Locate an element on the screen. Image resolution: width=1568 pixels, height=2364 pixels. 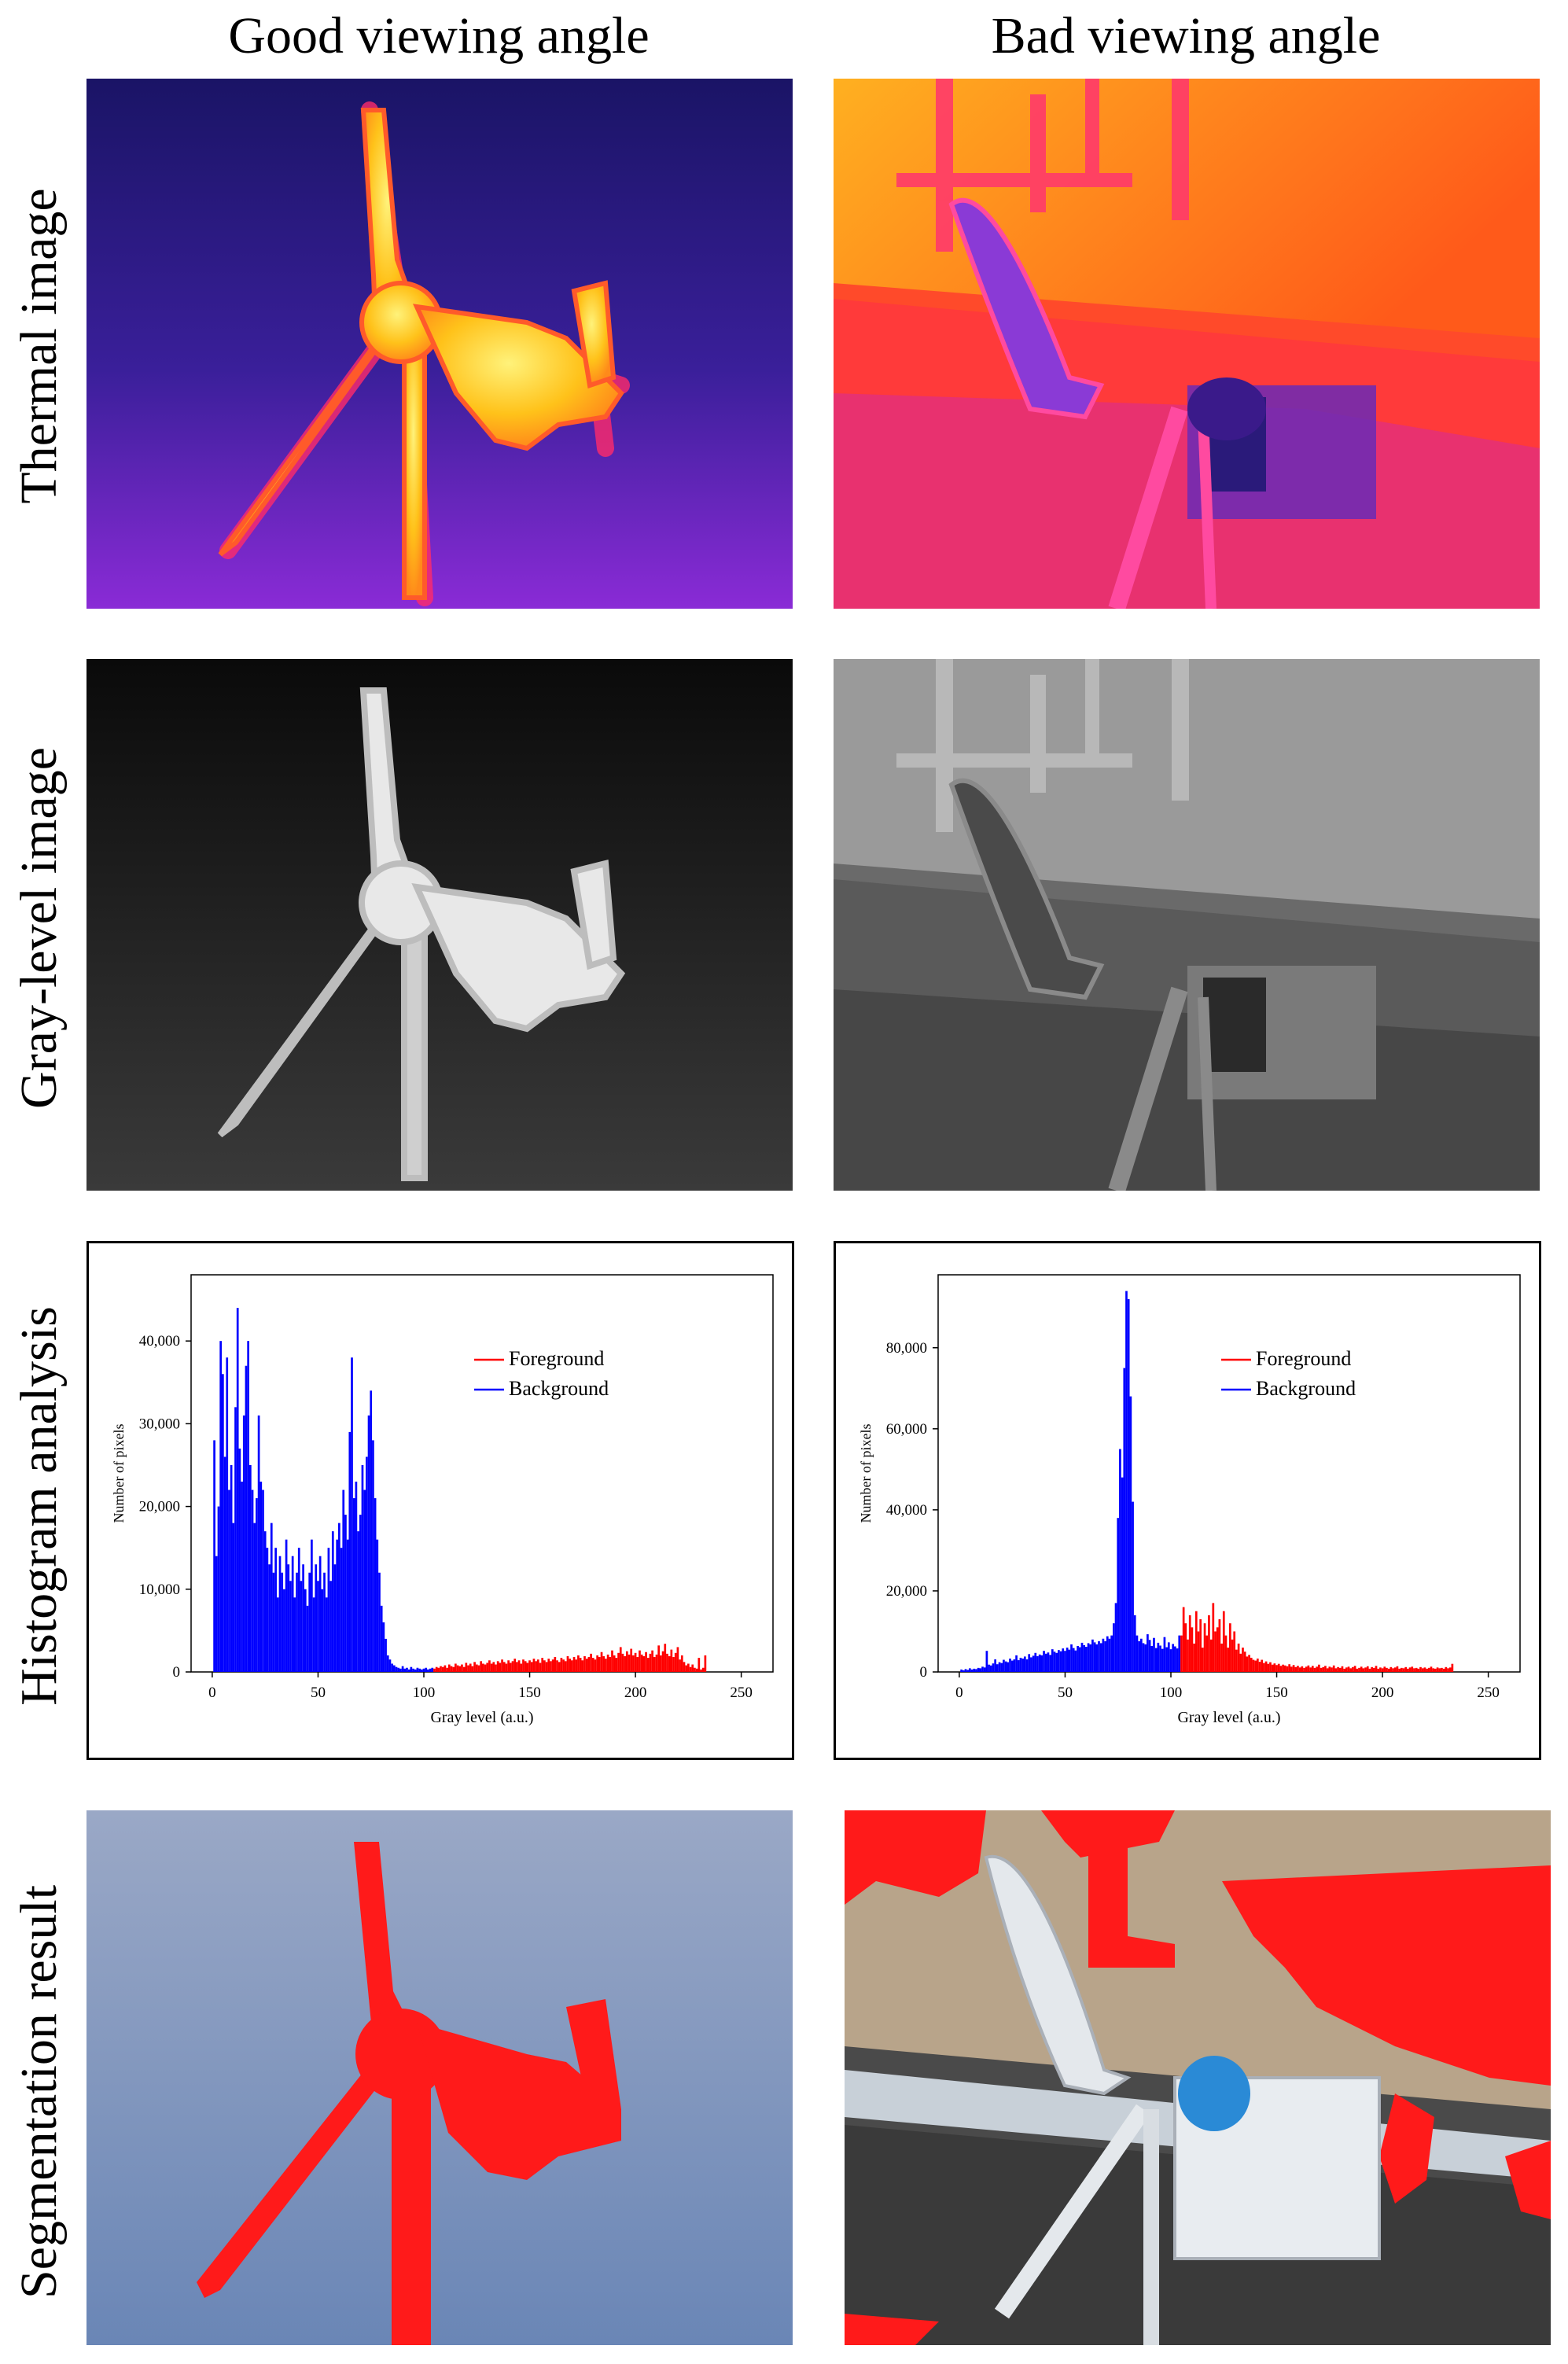
y-tick-label: 80,000 is located at coordinates (906, 1348).